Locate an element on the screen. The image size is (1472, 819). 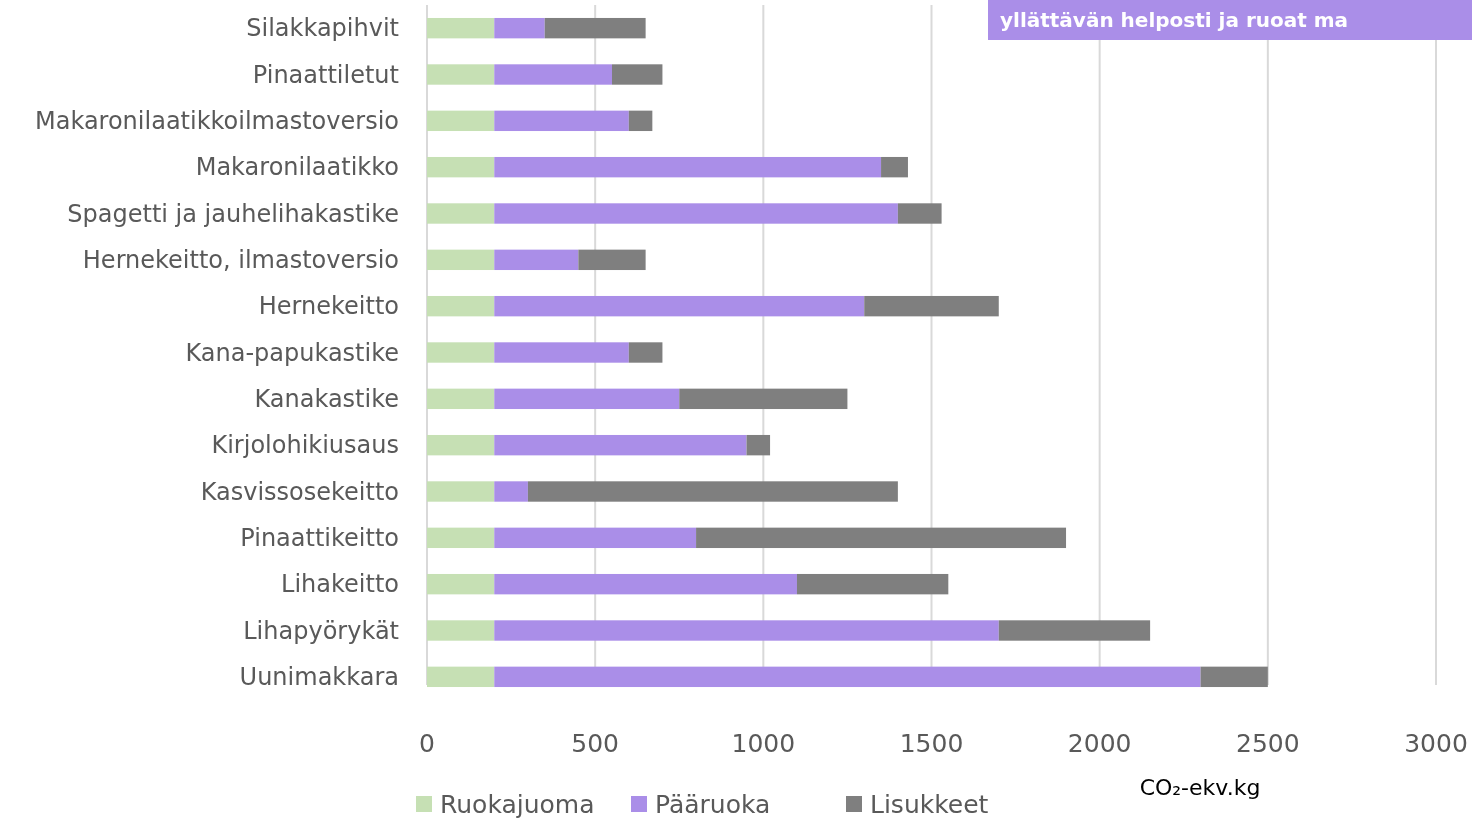
y-tick-label: Pinaattikeitto is located at coordinates (319, 537).